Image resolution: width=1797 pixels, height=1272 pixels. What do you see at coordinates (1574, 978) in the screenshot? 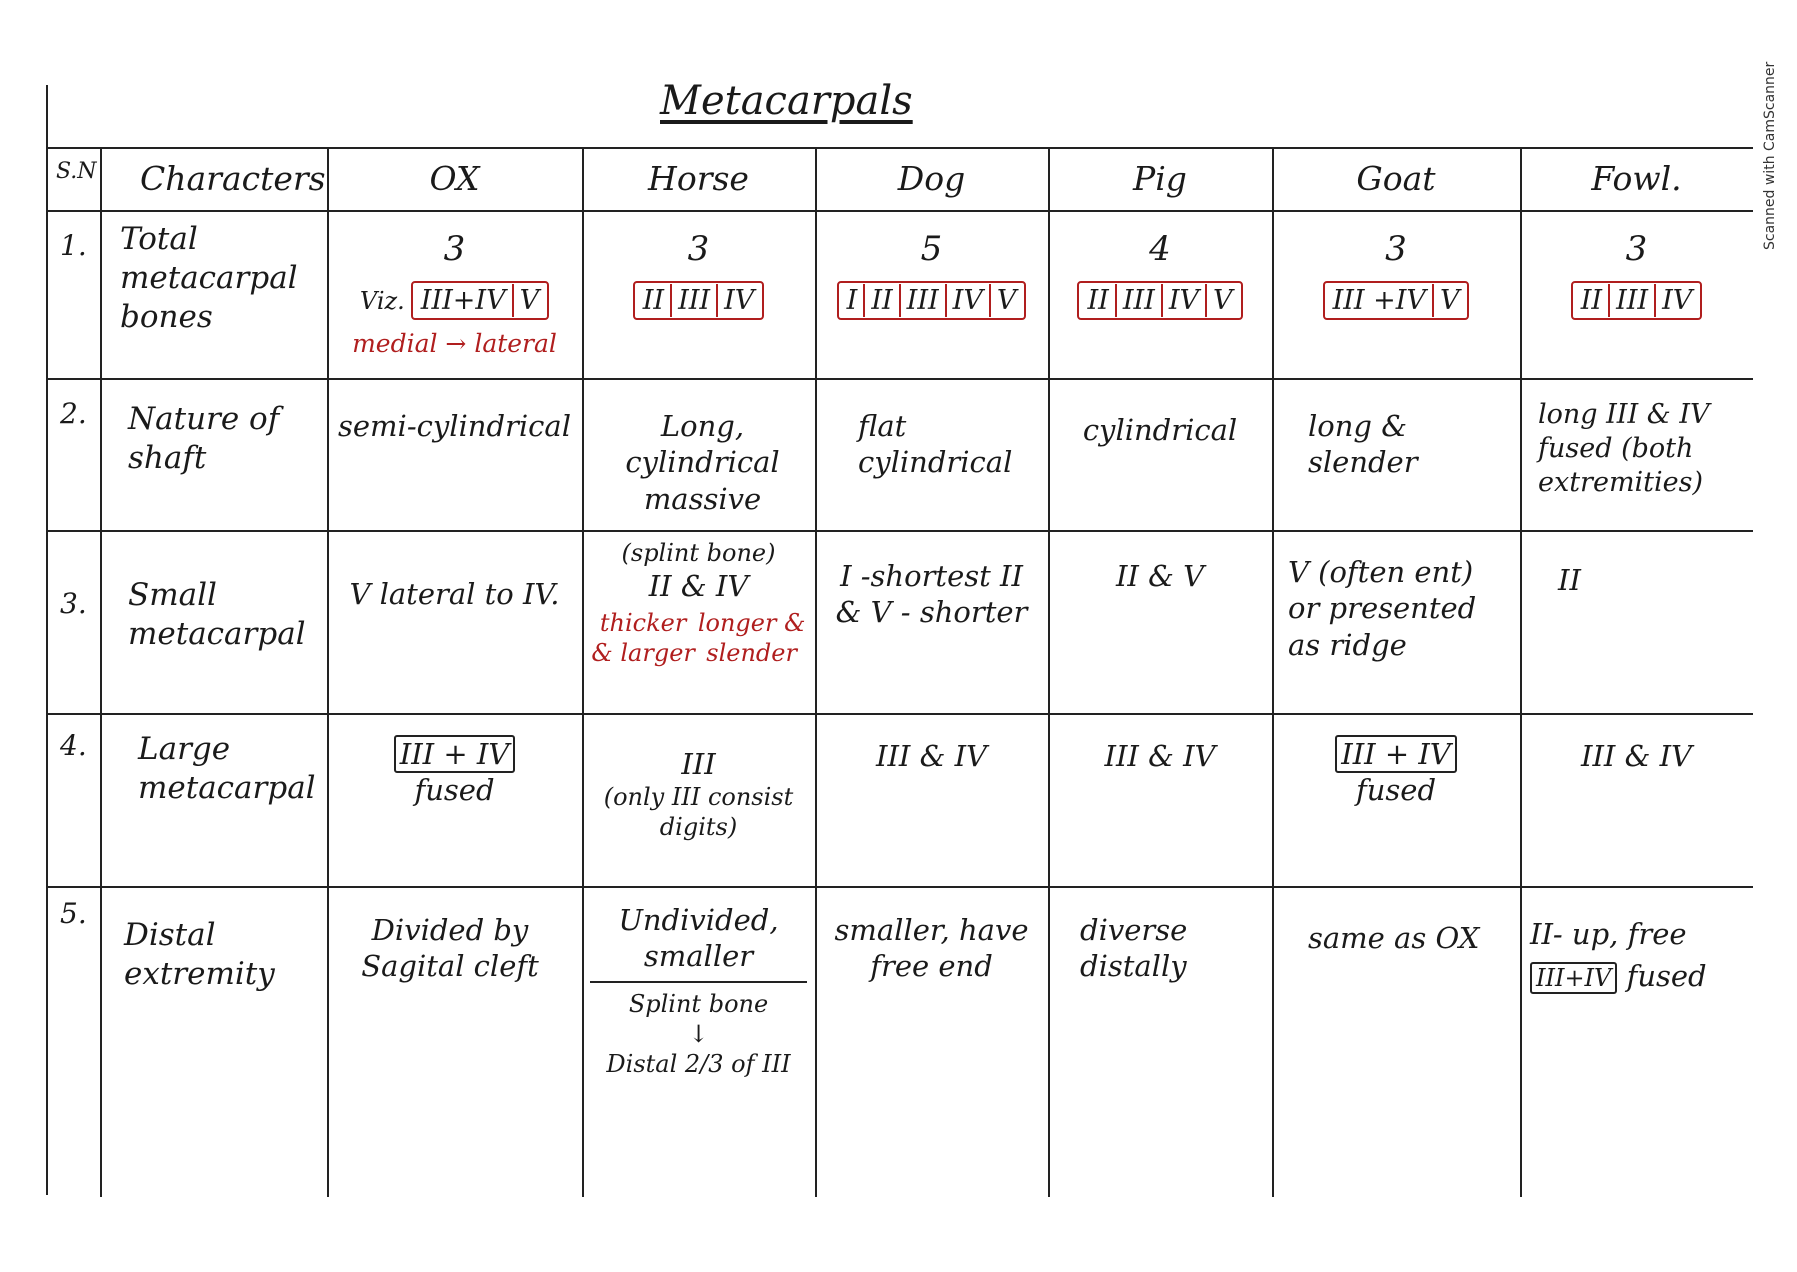
I see `fused-box: III+IV` at bounding box center [1574, 978].